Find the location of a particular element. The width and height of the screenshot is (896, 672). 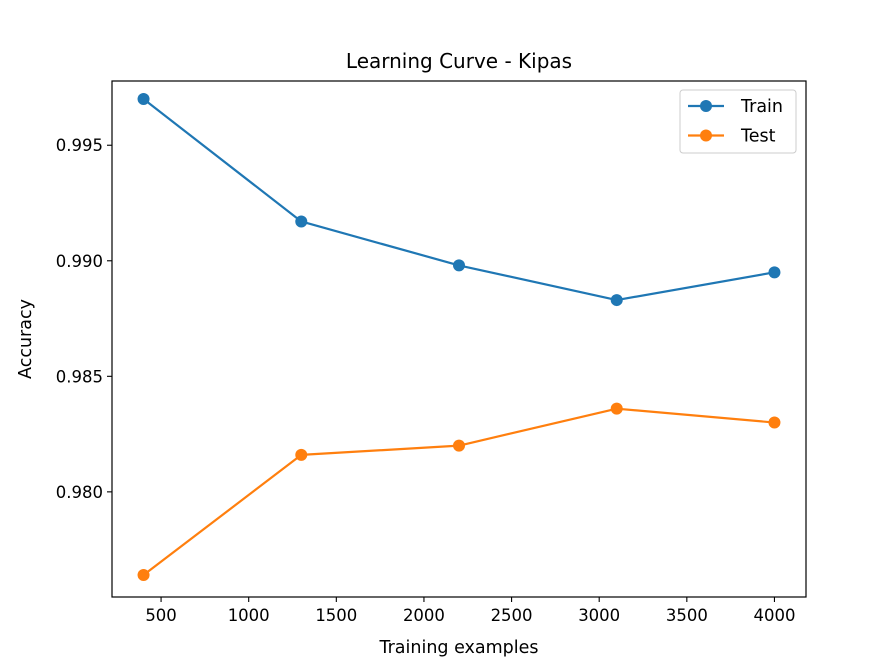

y-tick-label: 0.980 is located at coordinates (79, 492).